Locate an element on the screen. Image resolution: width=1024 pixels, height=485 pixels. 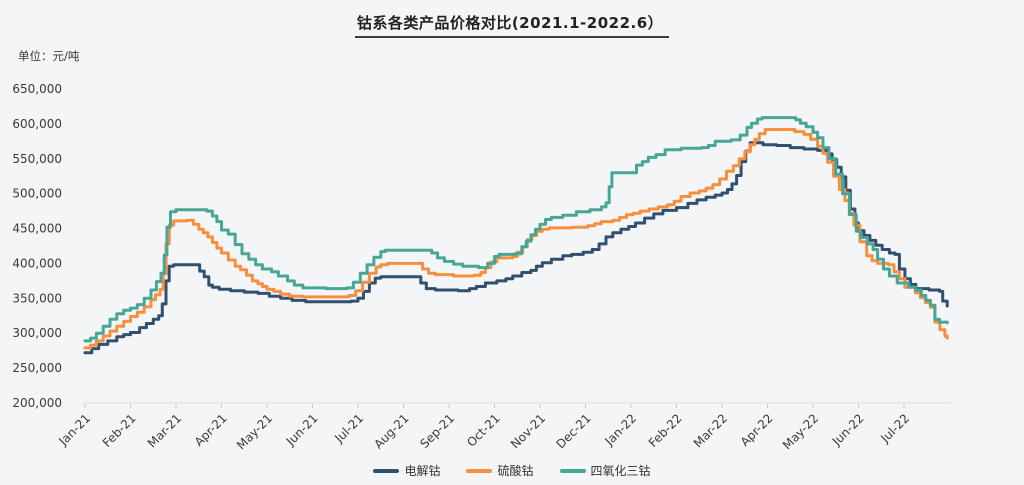
svg-text: Feb-22 is located at coordinates (665, 430).